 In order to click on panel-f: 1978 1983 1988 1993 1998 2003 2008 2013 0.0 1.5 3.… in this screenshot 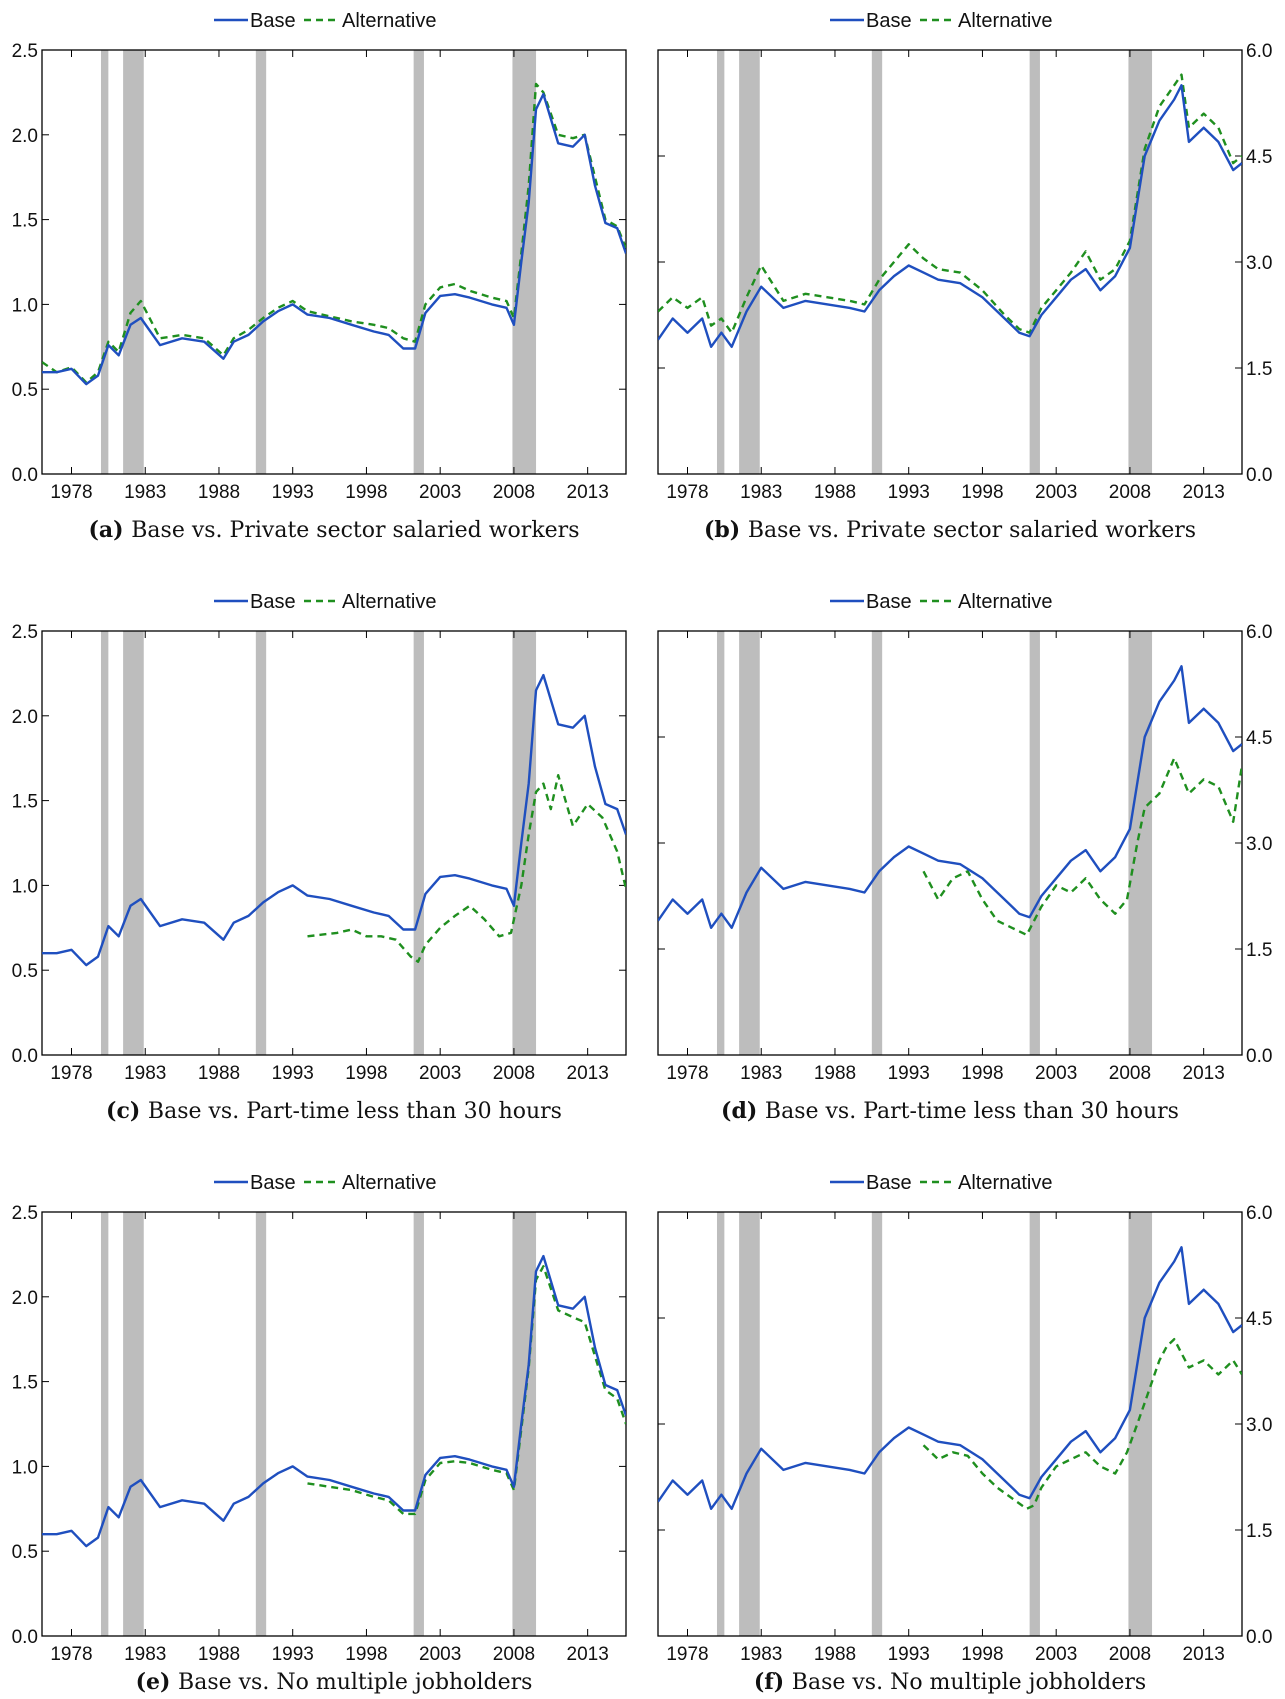, I will do `click(964, 1433)`.